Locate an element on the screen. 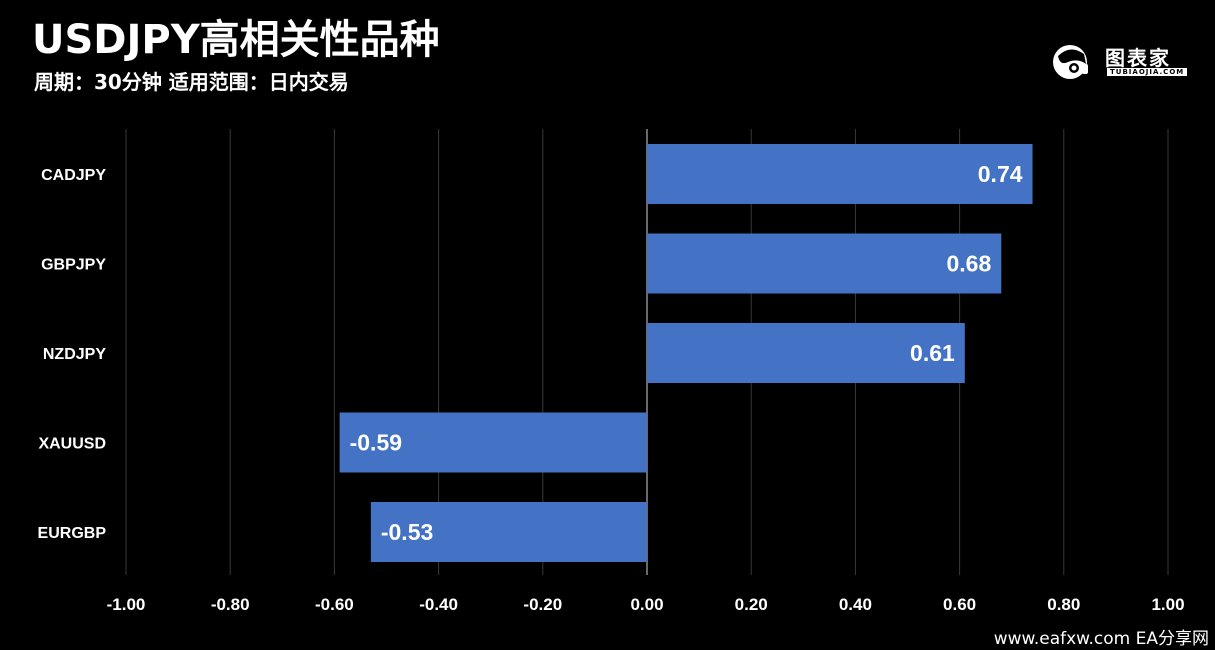 This screenshot has height=650, width=1215. x-tick-label: 1.00 is located at coordinates (1167, 604).